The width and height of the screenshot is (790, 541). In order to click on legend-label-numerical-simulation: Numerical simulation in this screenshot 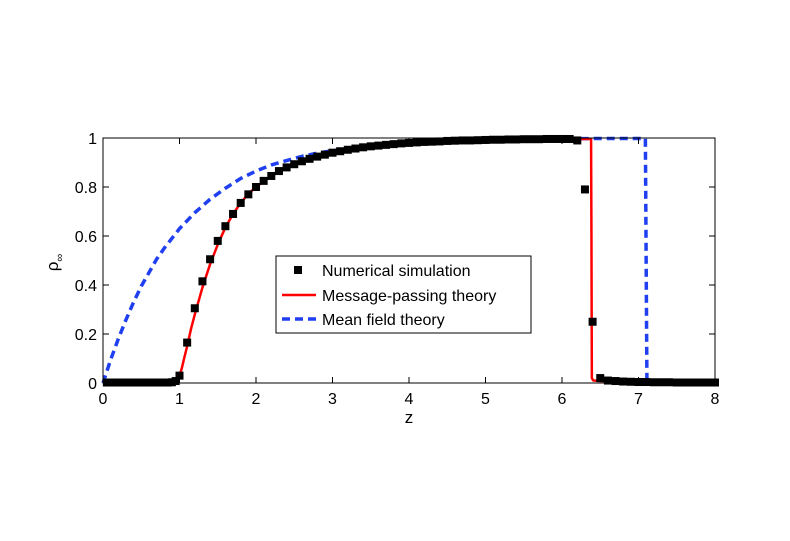, I will do `click(396, 271)`.